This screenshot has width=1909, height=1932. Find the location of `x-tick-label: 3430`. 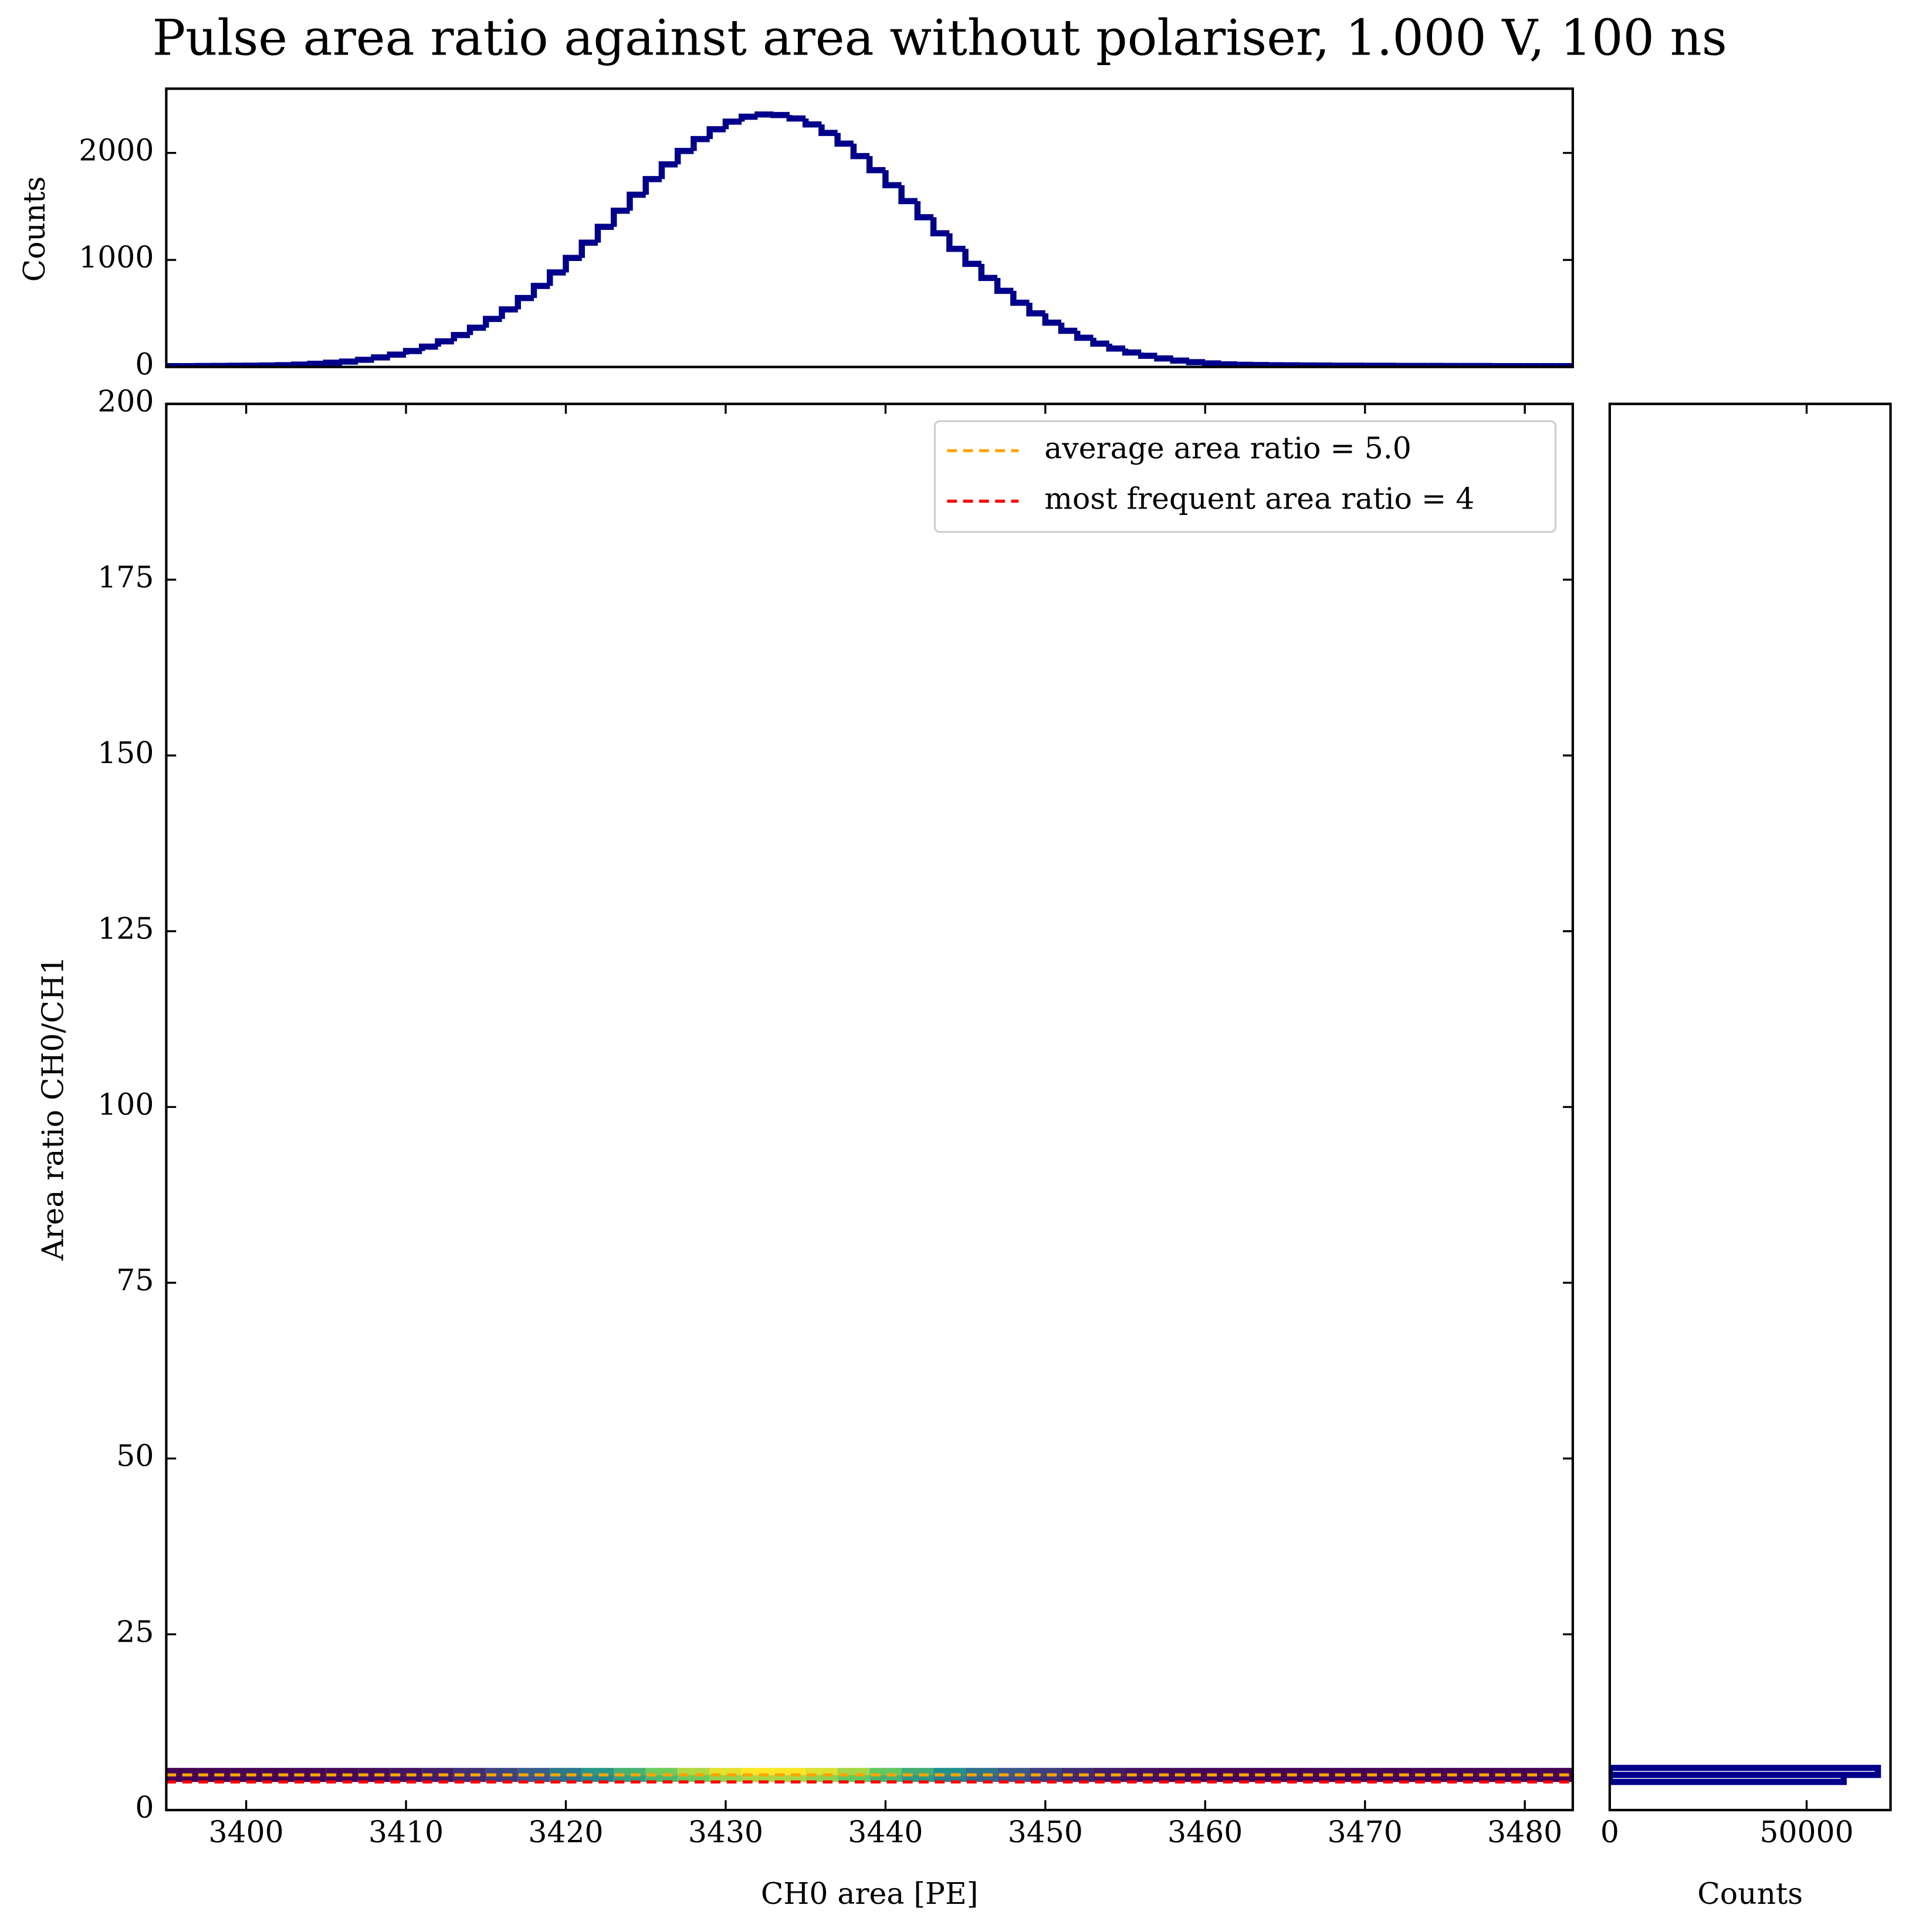

x-tick-label: 3430 is located at coordinates (725, 1832).